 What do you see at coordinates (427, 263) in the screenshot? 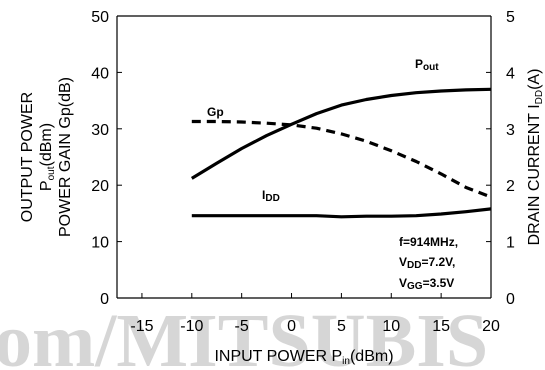
I see `annotation-vdd: VDD=7.2V,` at bounding box center [427, 263].